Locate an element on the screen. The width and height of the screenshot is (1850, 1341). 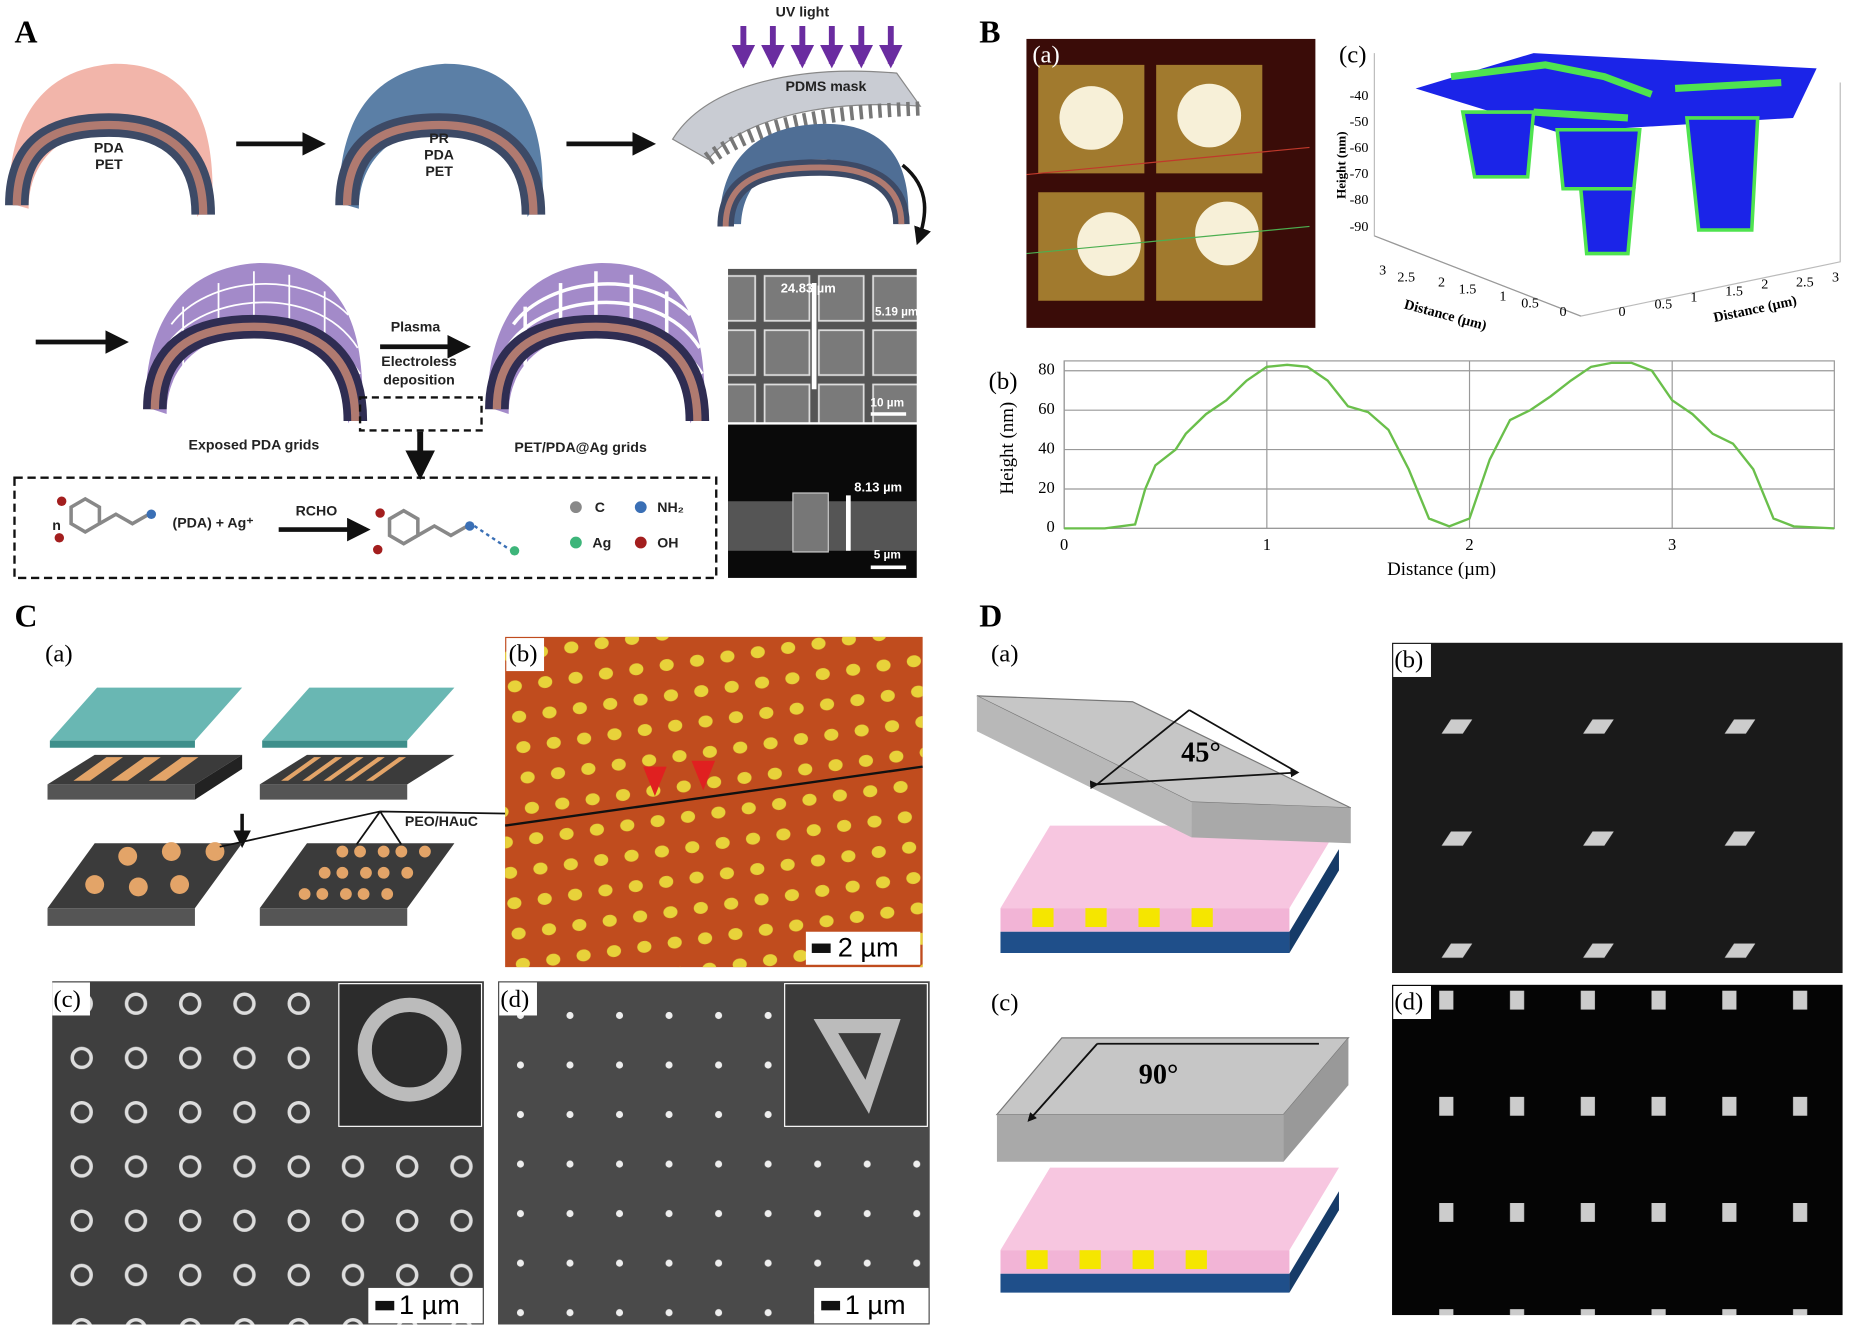
arch-pr: PR PDA PET is located at coordinates (440, 140).